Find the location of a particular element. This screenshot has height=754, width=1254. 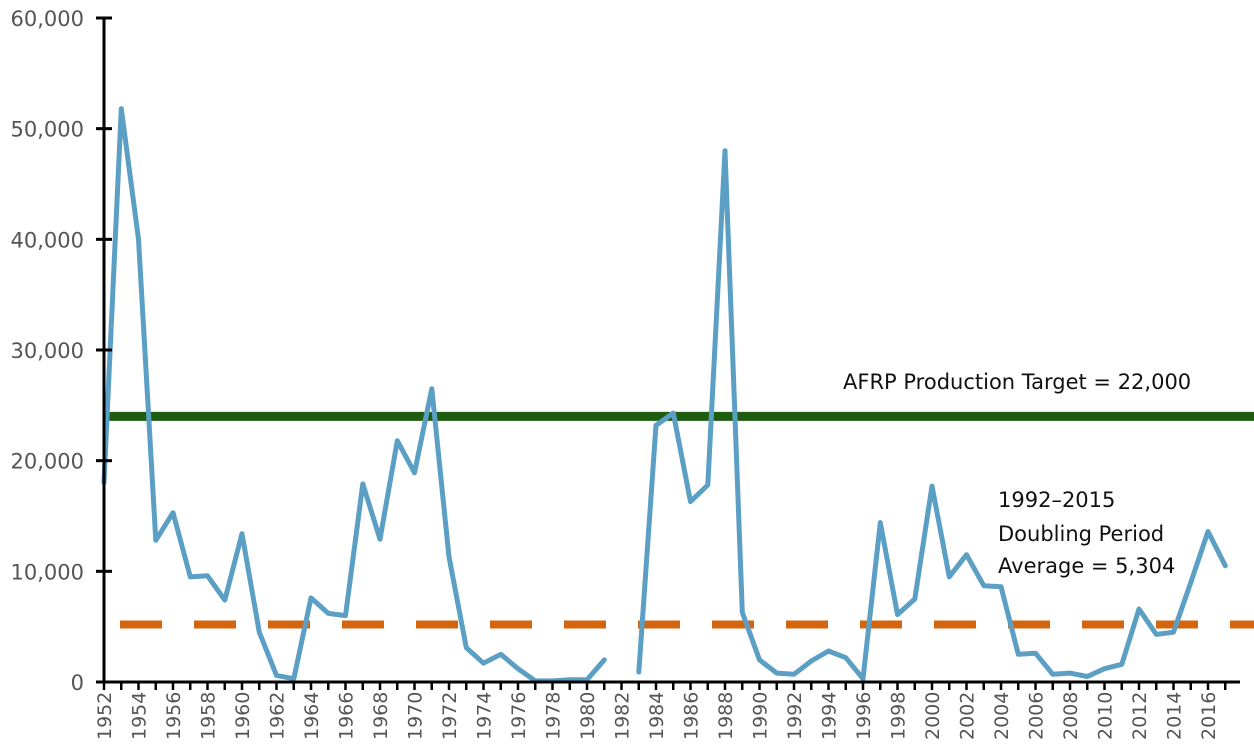

x-tick-label: 1952 is located at coordinates (105, 716).